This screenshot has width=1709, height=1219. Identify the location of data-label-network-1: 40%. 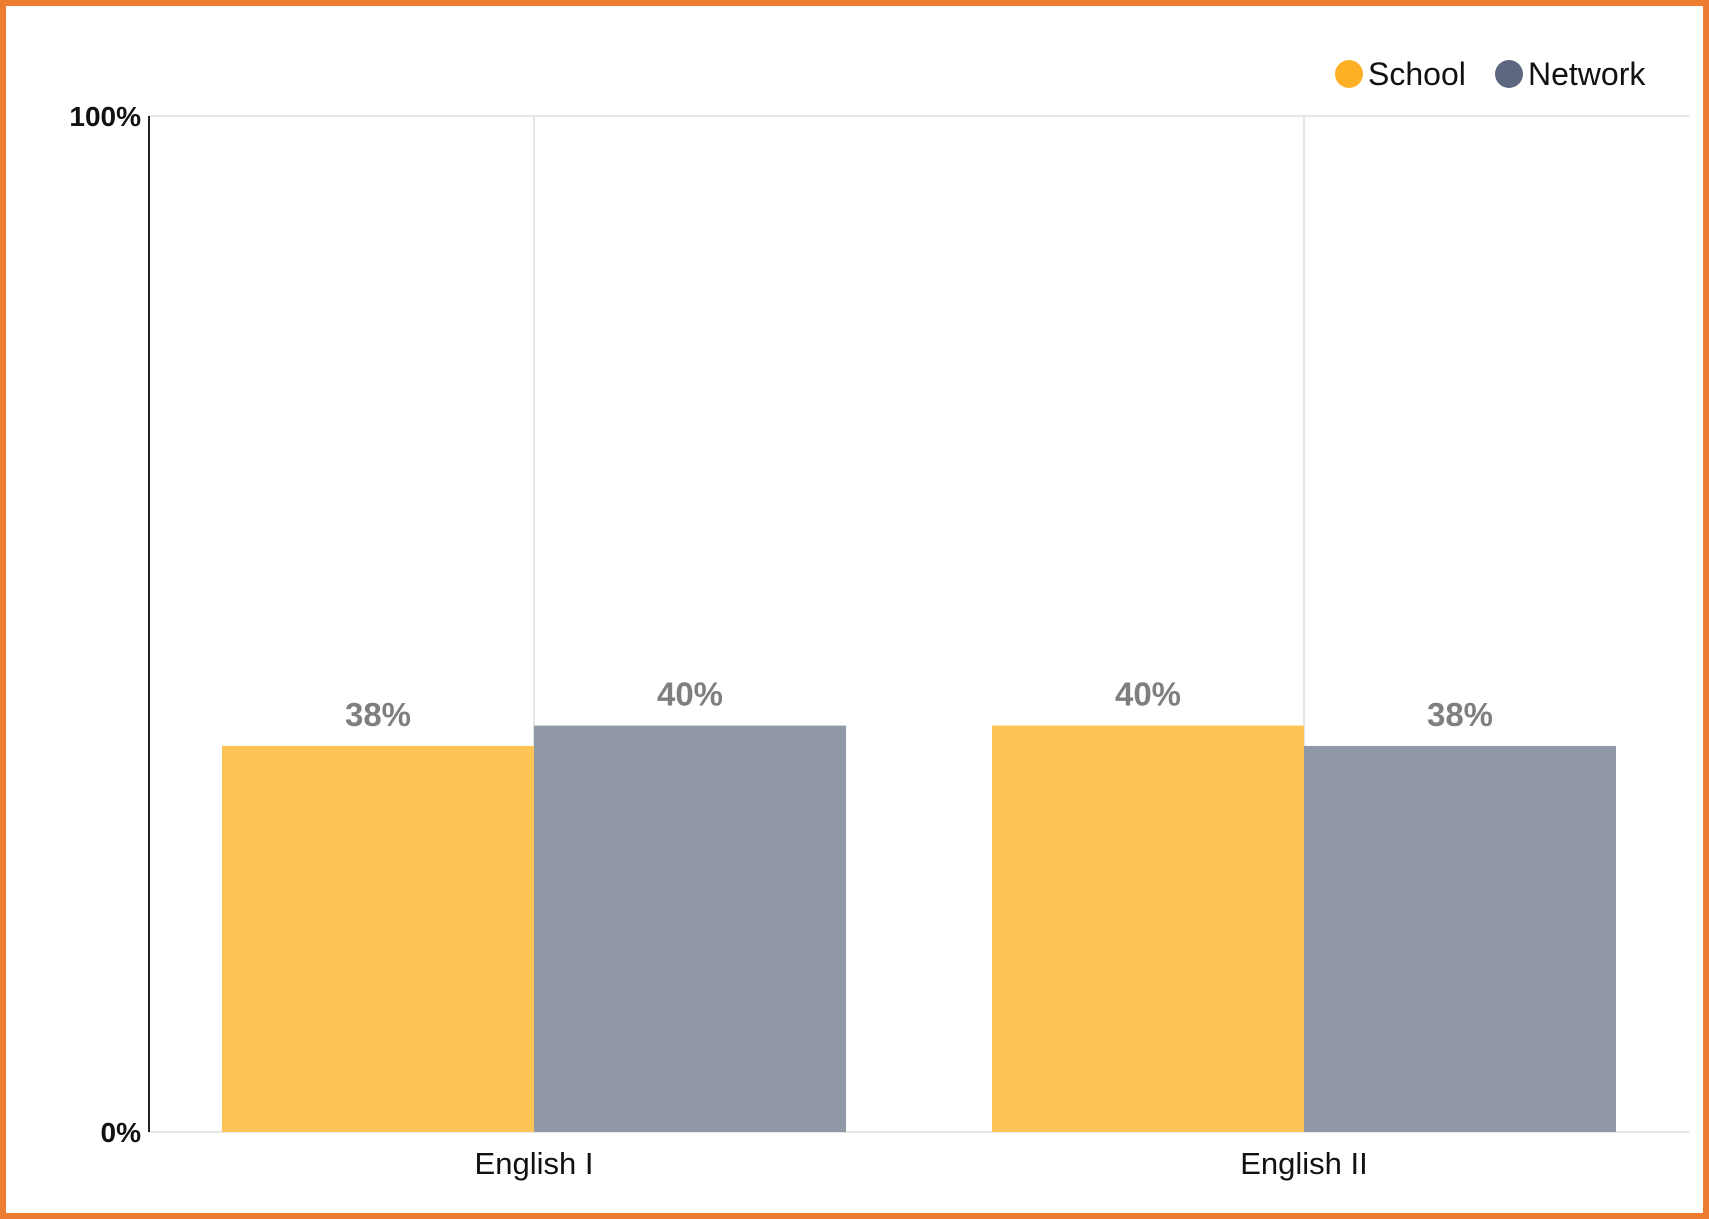
(690, 694).